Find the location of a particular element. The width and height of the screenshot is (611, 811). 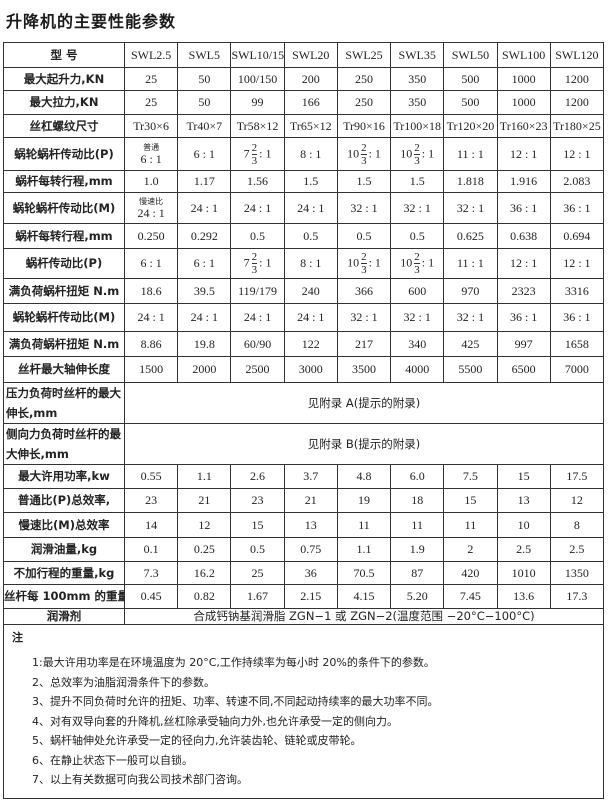

value-cell: 8 is located at coordinates (577, 525).